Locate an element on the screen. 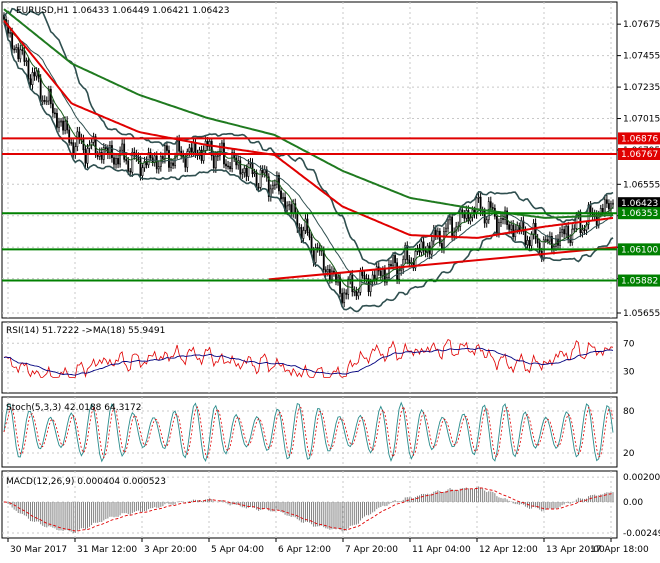 The height and width of the screenshot is (563, 660). price-tag-label: 1.06423 is located at coordinates (639, 204).